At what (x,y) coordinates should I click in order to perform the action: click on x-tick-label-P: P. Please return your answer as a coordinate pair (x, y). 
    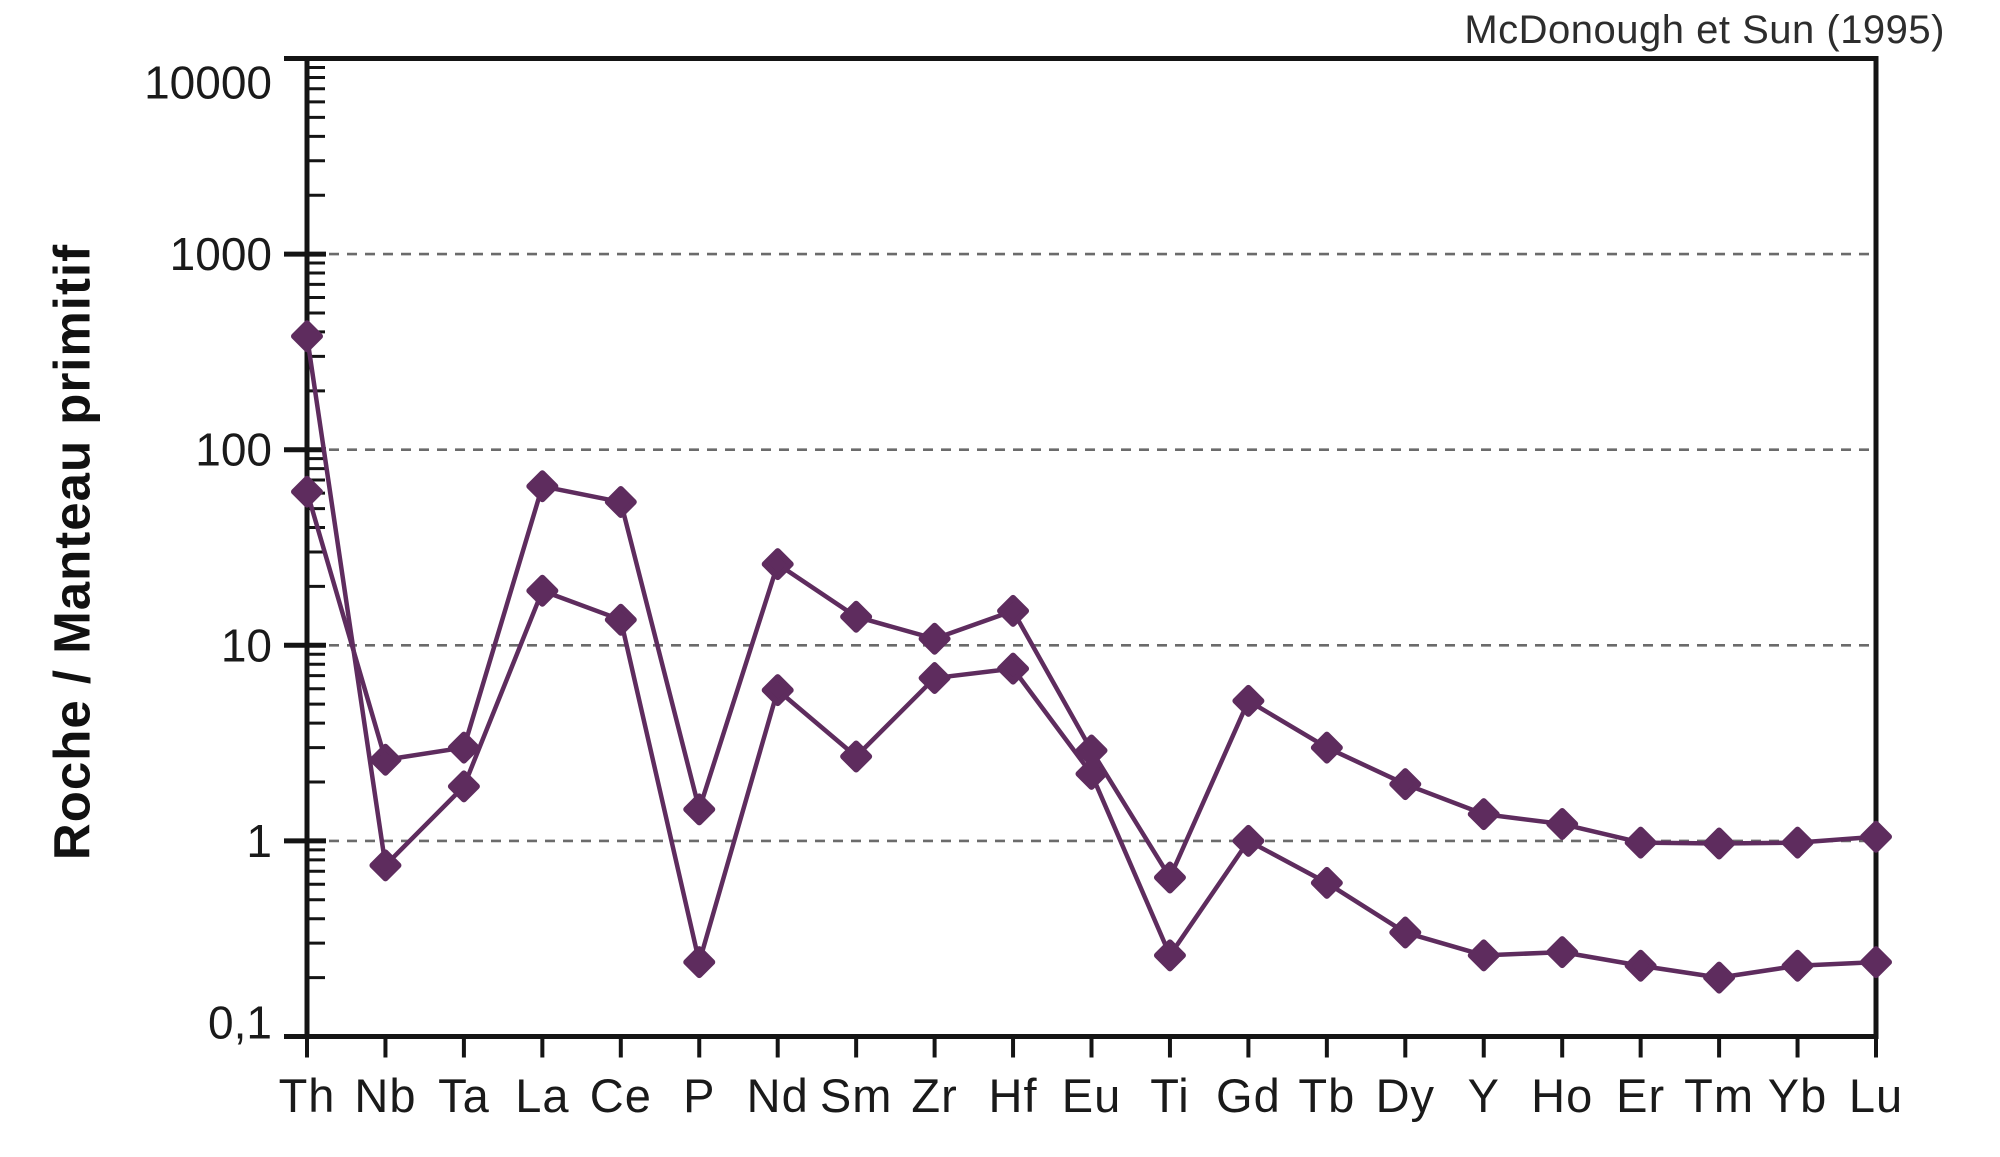
    Looking at the image, I should click on (699, 1095).